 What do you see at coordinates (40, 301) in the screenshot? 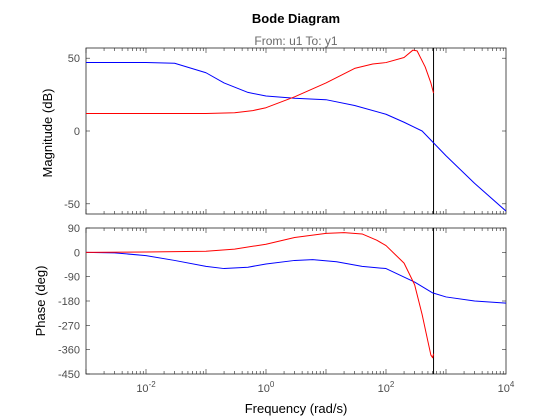
I see `phase-axis-label: Phase (deg)` at bounding box center [40, 301].